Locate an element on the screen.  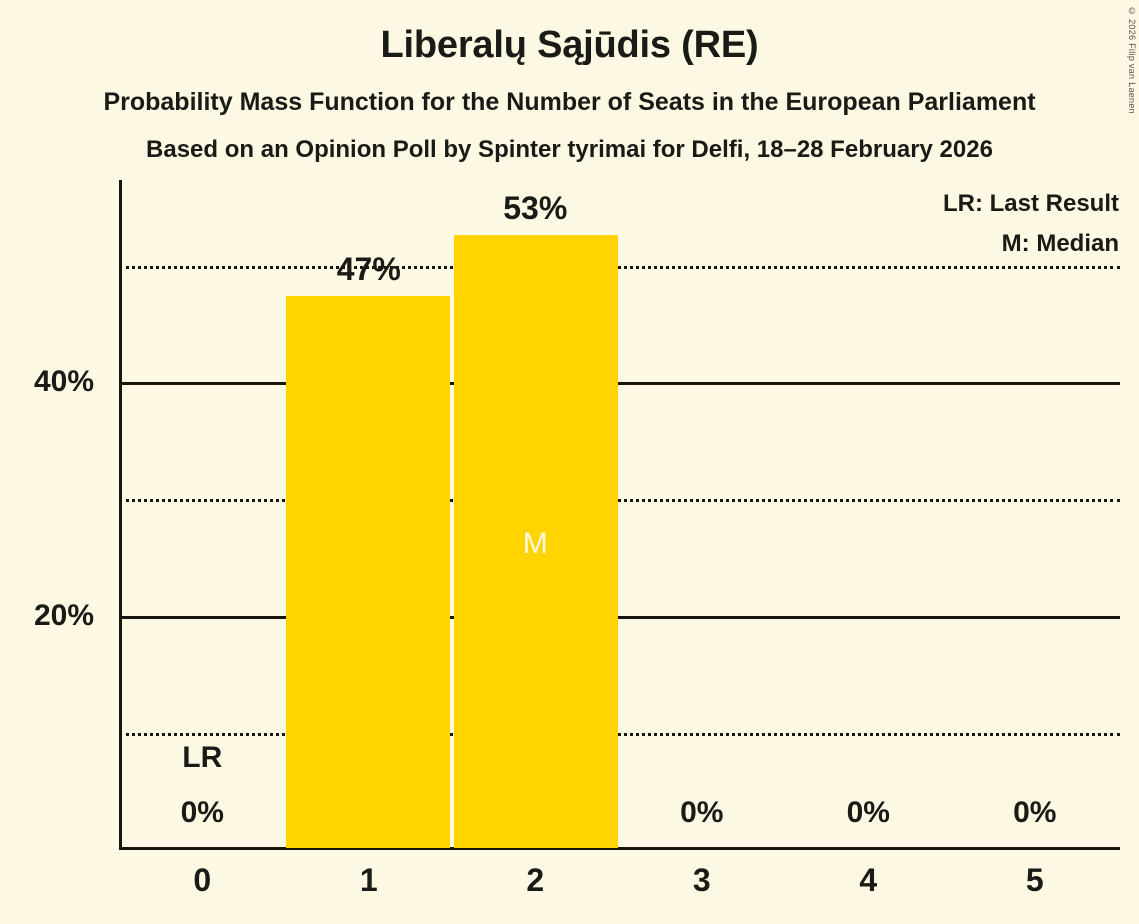
legend-entry-last-result: LR: Last Result is located at coordinates (1030, 203).